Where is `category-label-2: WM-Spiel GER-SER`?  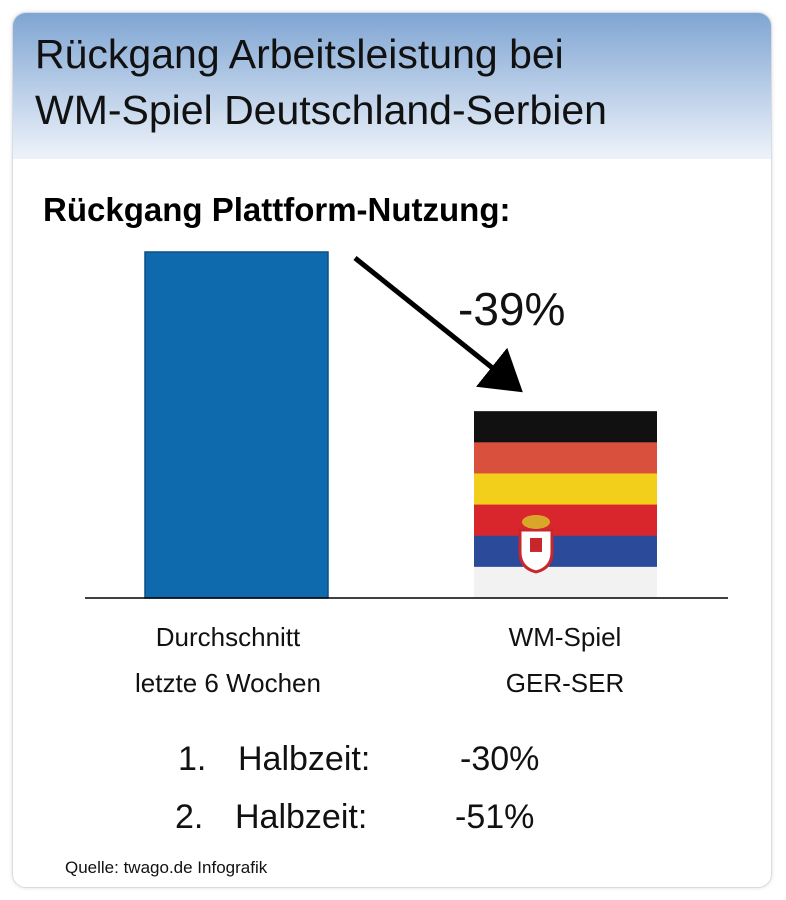
category-label-2: WM-Spiel GER-SER is located at coordinates (565, 660).